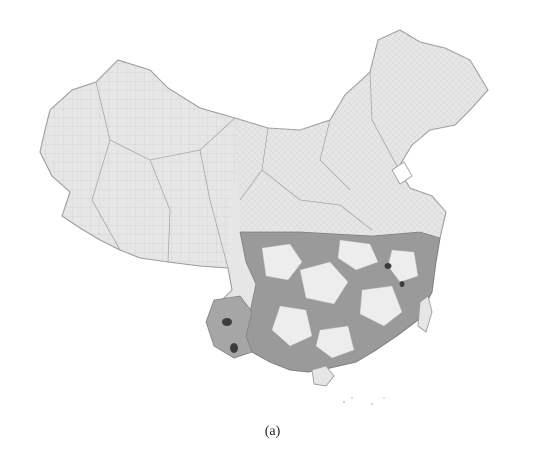 The image size is (545, 466). Describe the element at coordinates (402, 173) in the screenshot. I see `bohai-bay` at that location.